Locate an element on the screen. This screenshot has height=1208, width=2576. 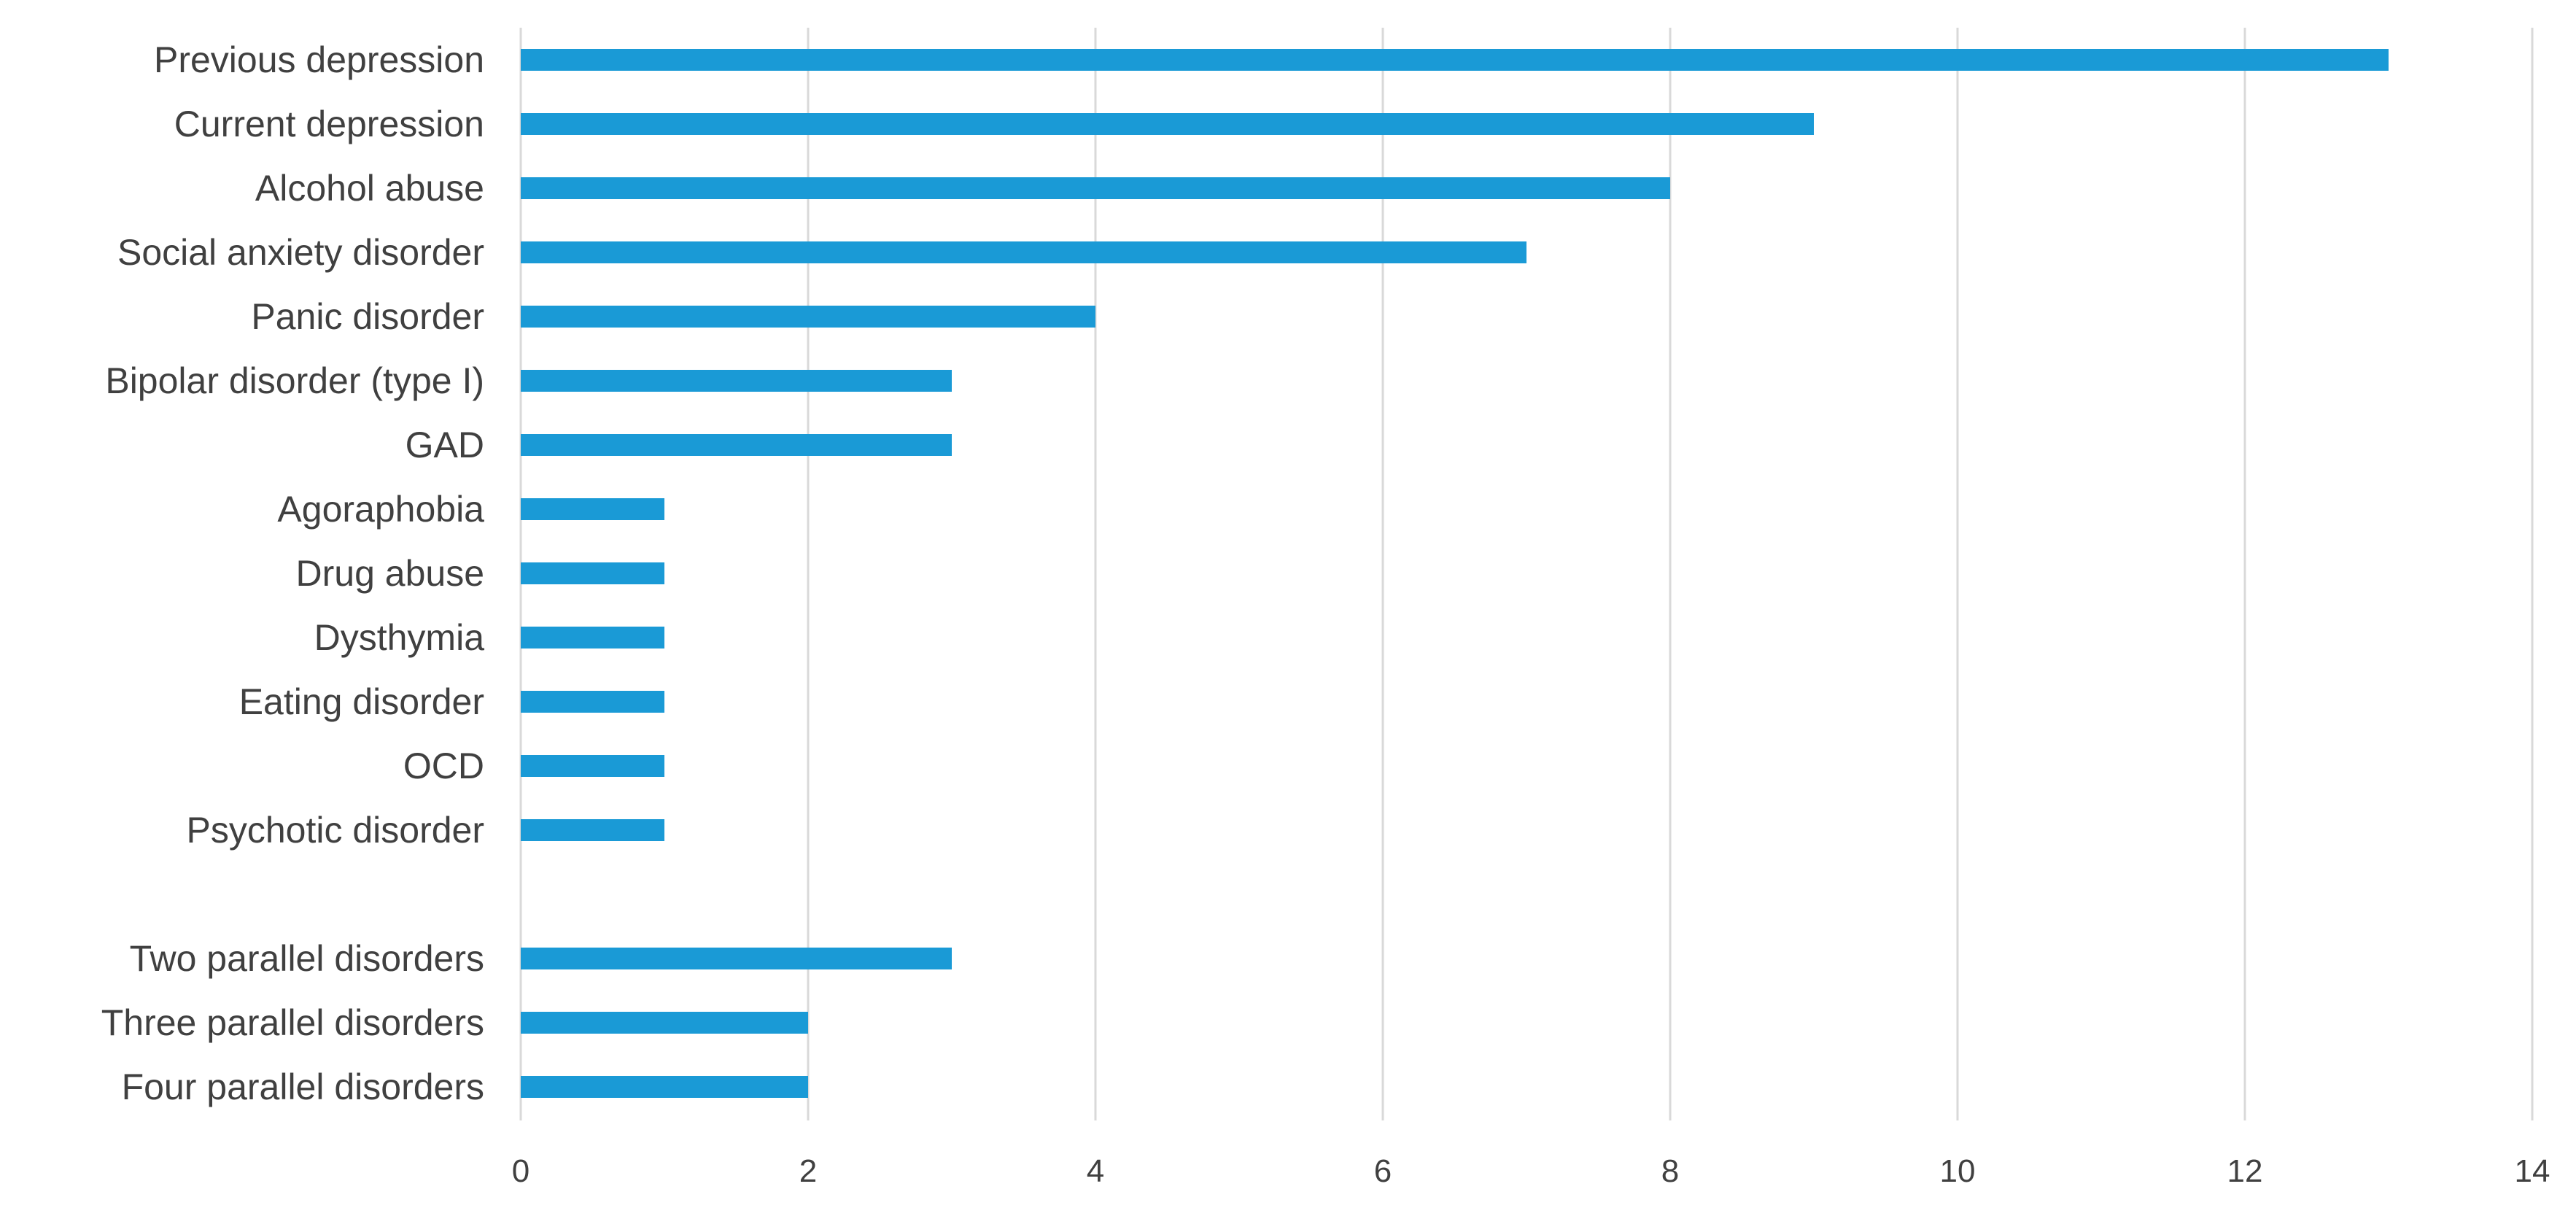
category-label-2: Alcohol abuse is located at coordinates (370, 188).